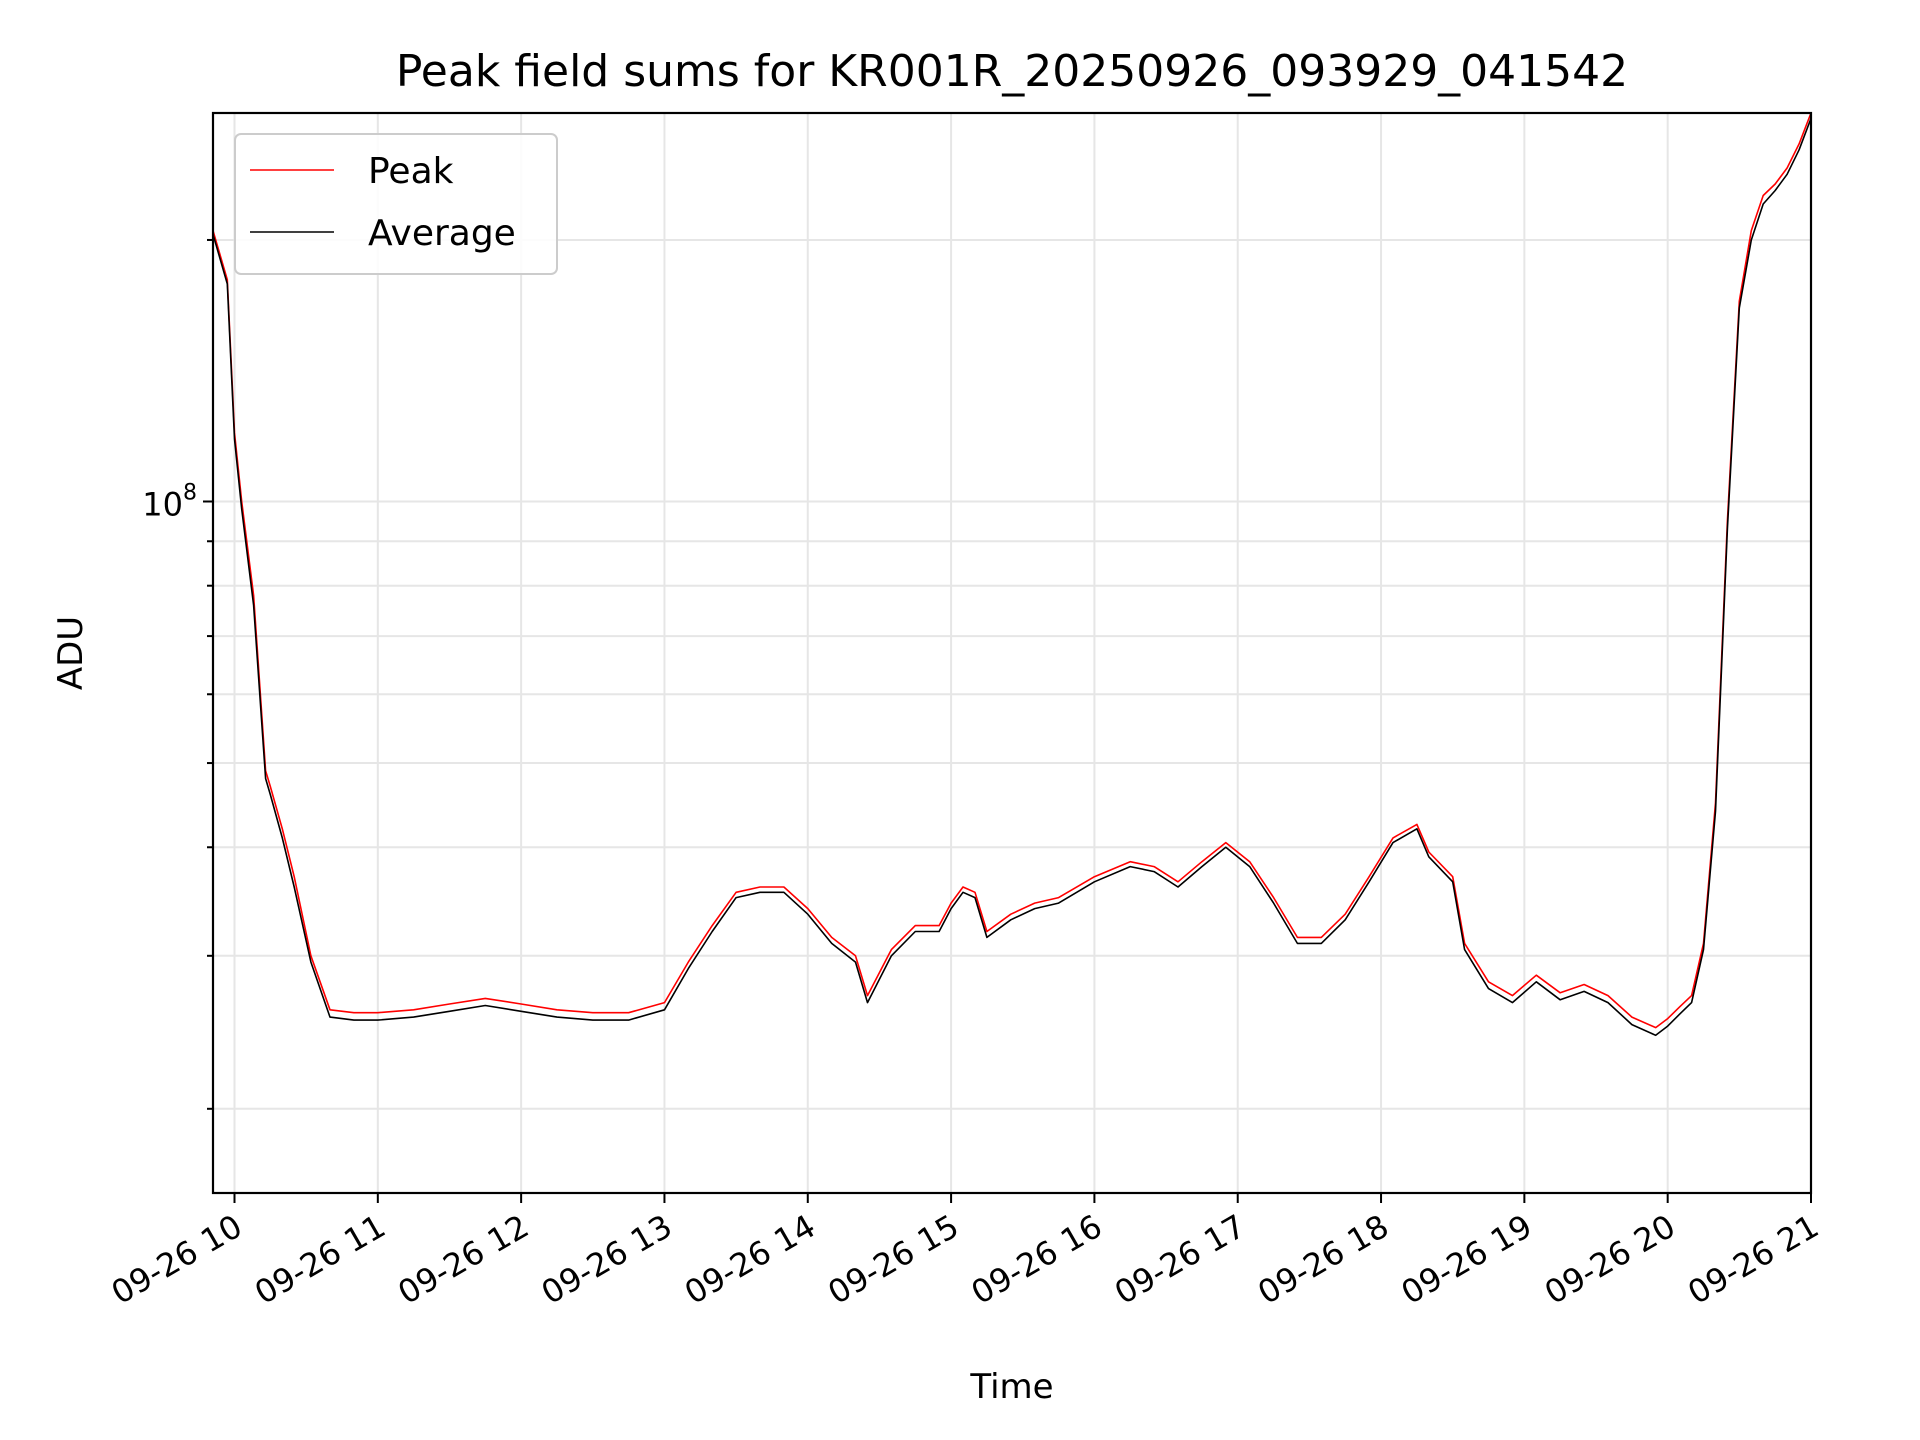 The image size is (1920, 1440). What do you see at coordinates (1011, 1387) in the screenshot?
I see `x-axis-label: Time` at bounding box center [1011, 1387].